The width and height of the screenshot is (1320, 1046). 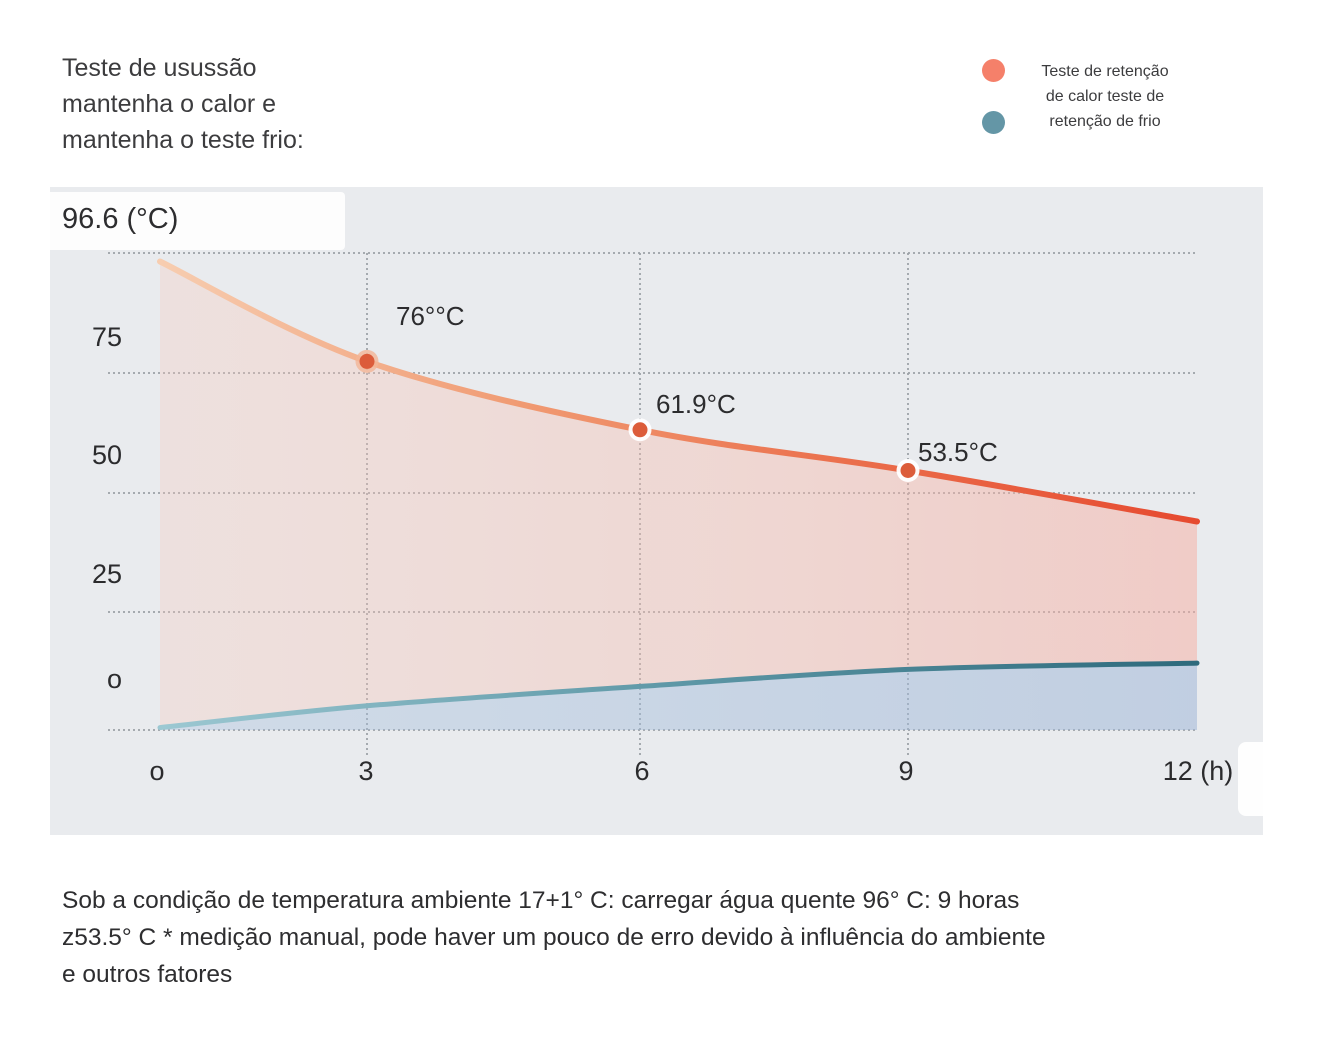 I want to click on point-label-53-5c: 53.5°C, so click(x=958, y=452).